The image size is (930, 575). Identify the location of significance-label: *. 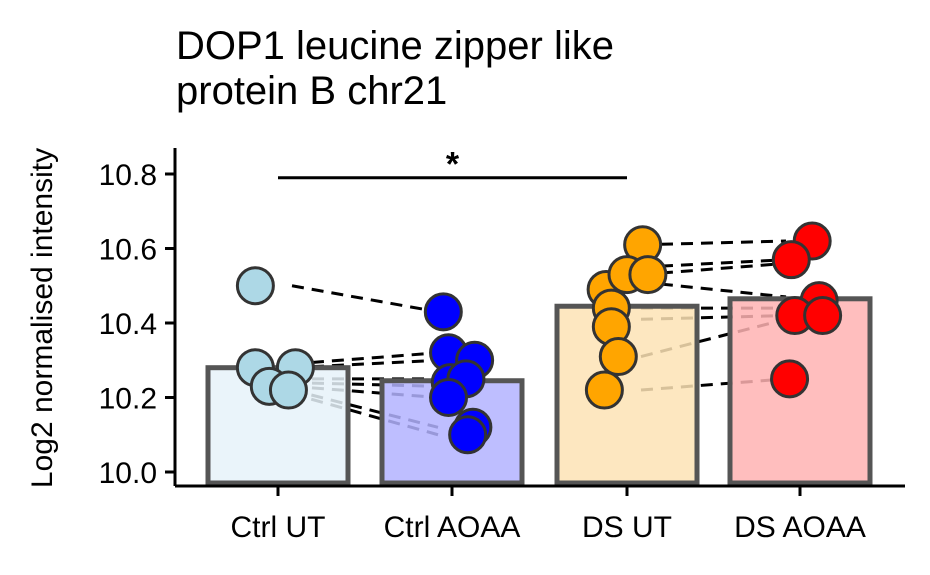
(453, 165).